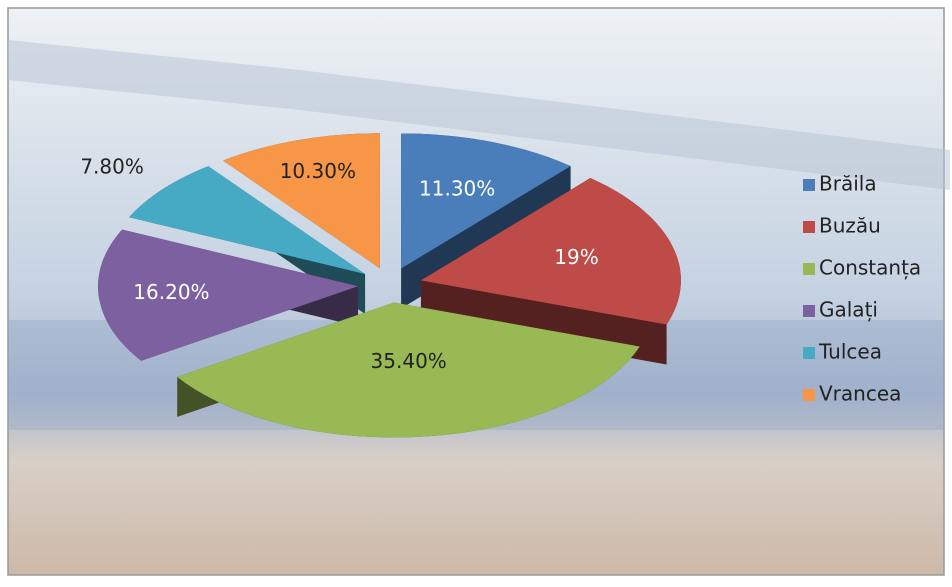  What do you see at coordinates (457, 189) in the screenshot?
I see `data-label: 11.30%` at bounding box center [457, 189].